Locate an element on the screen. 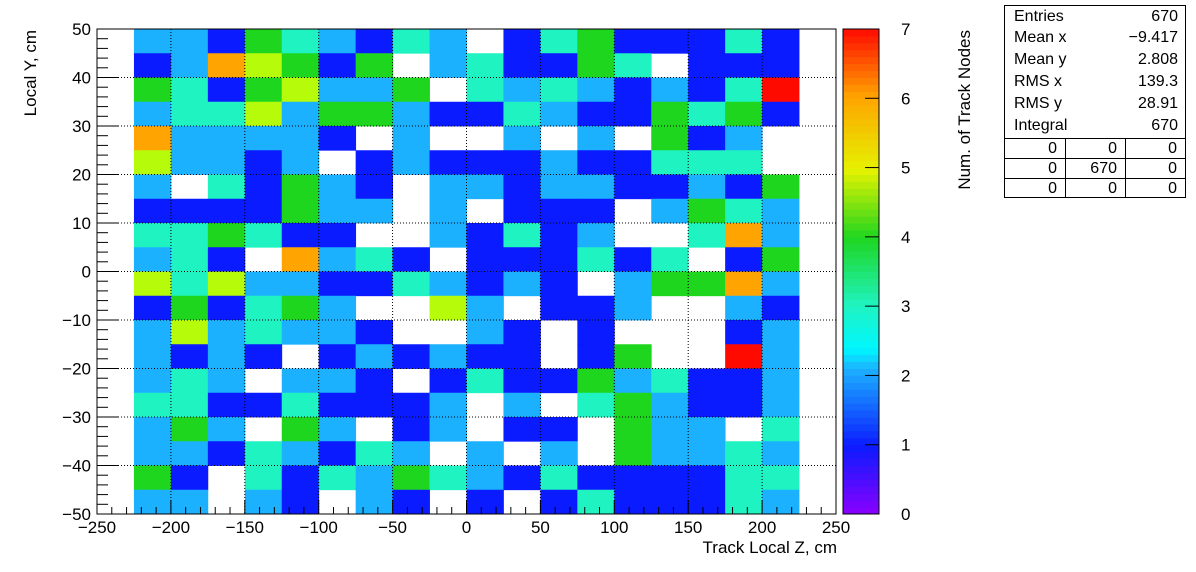 The width and height of the screenshot is (1196, 572). stat-rms-y-label: RMS y is located at coordinates (1038, 103).